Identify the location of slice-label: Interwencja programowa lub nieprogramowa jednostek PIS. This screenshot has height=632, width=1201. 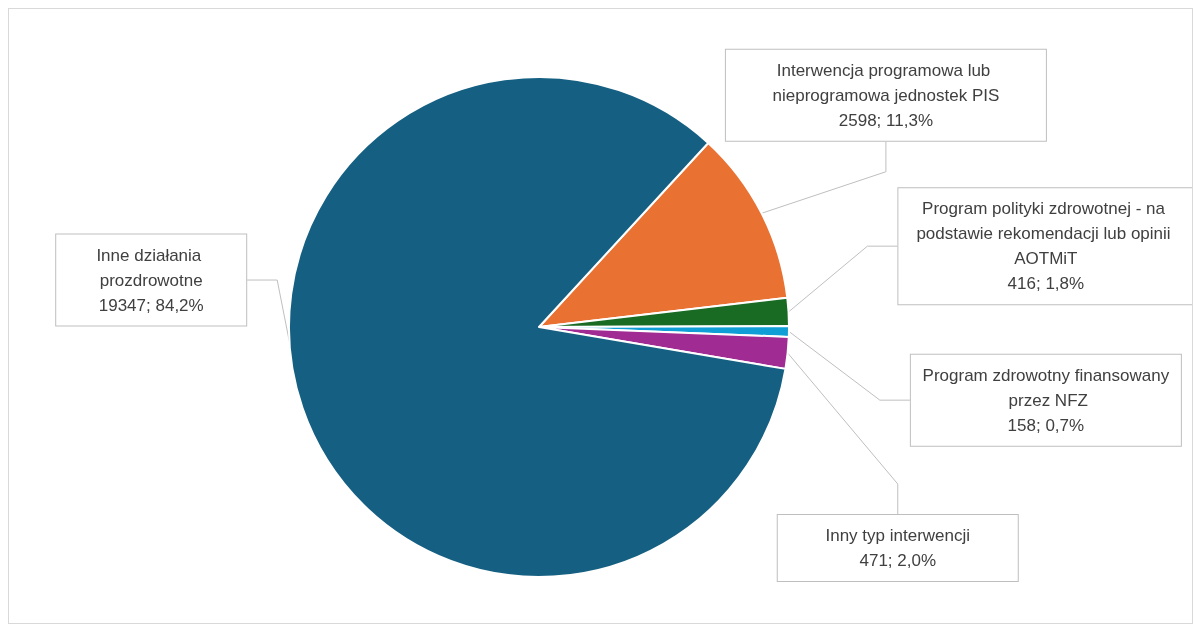
(886, 82).